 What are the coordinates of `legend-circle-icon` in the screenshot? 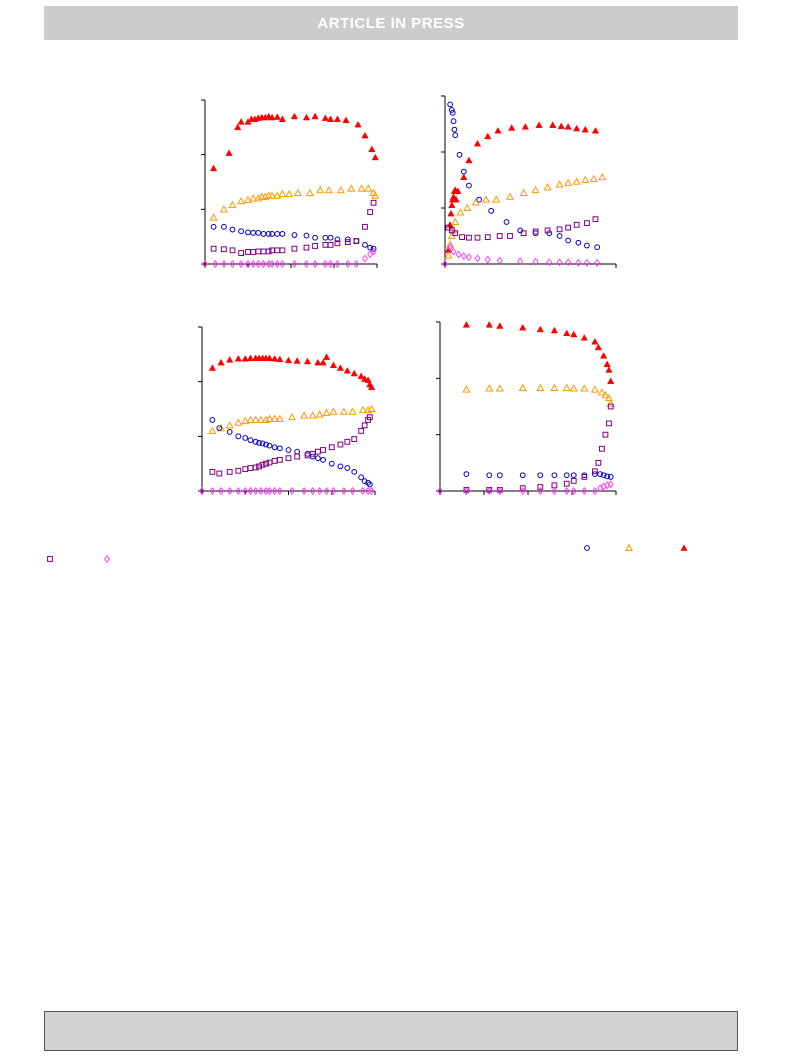 It's located at (587, 548).